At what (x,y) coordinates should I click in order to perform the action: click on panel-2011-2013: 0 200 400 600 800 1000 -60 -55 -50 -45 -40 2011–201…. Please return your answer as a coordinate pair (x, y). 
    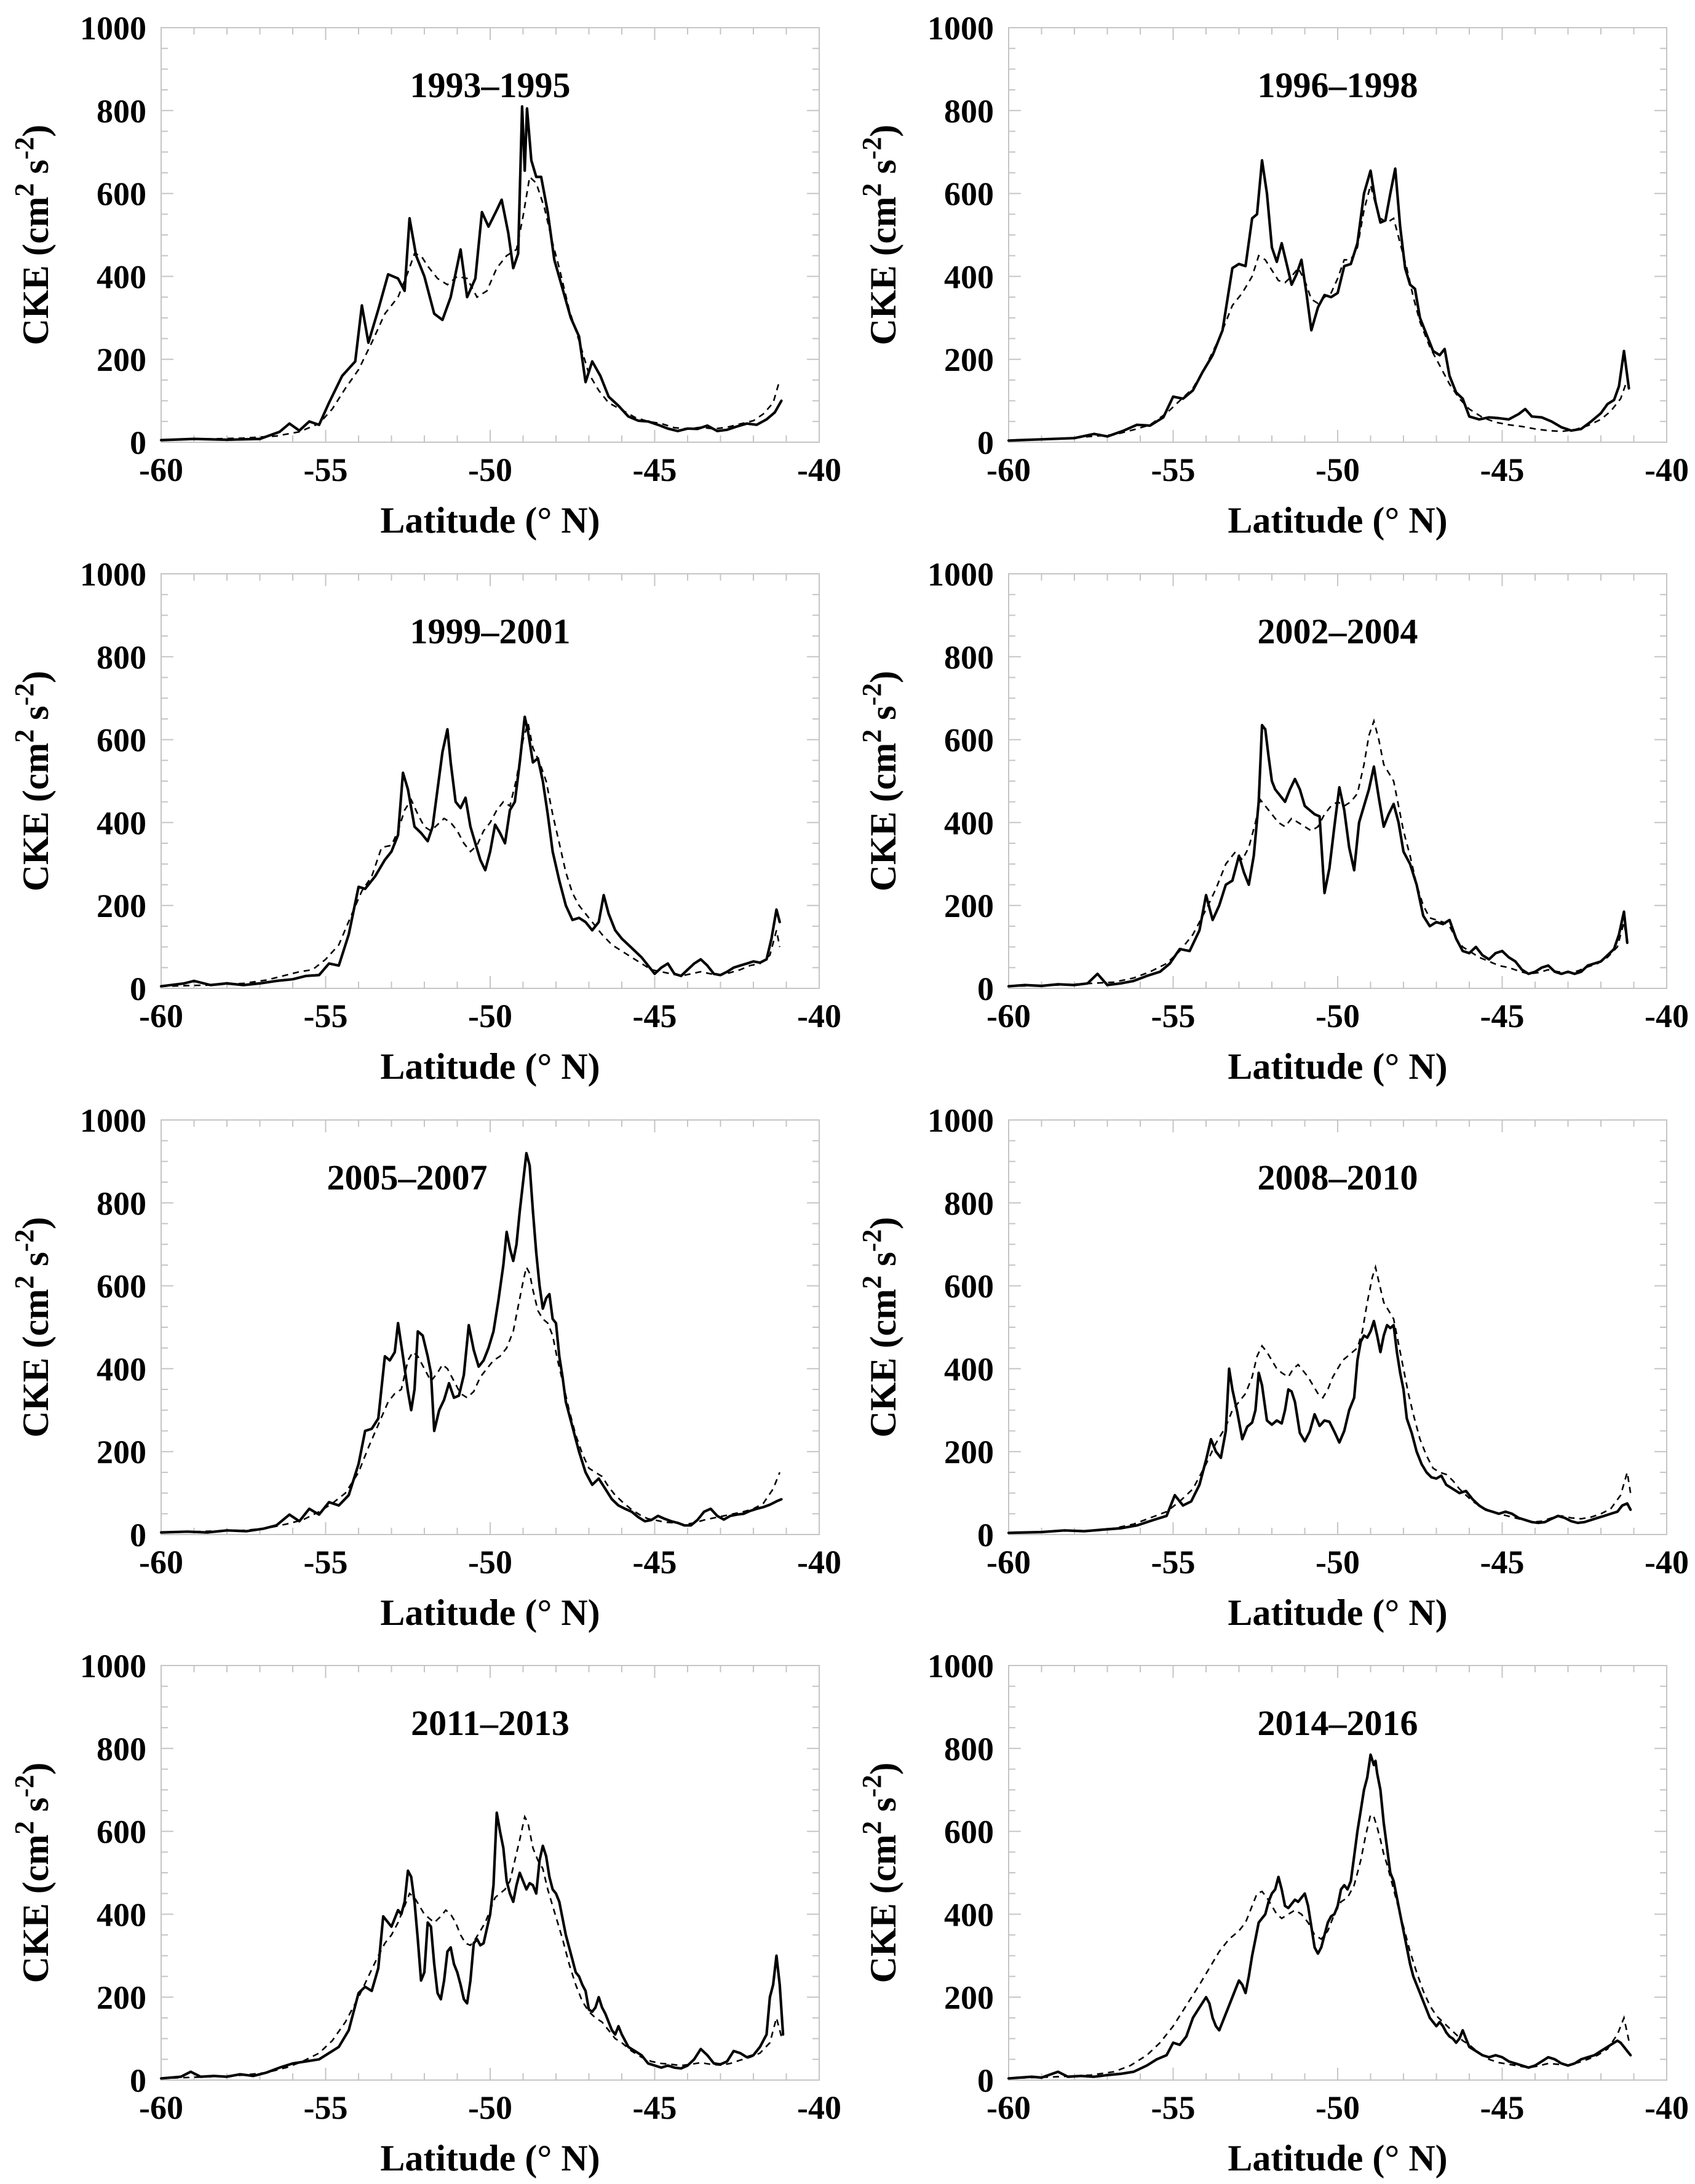
    Looking at the image, I should click on (424, 1911).